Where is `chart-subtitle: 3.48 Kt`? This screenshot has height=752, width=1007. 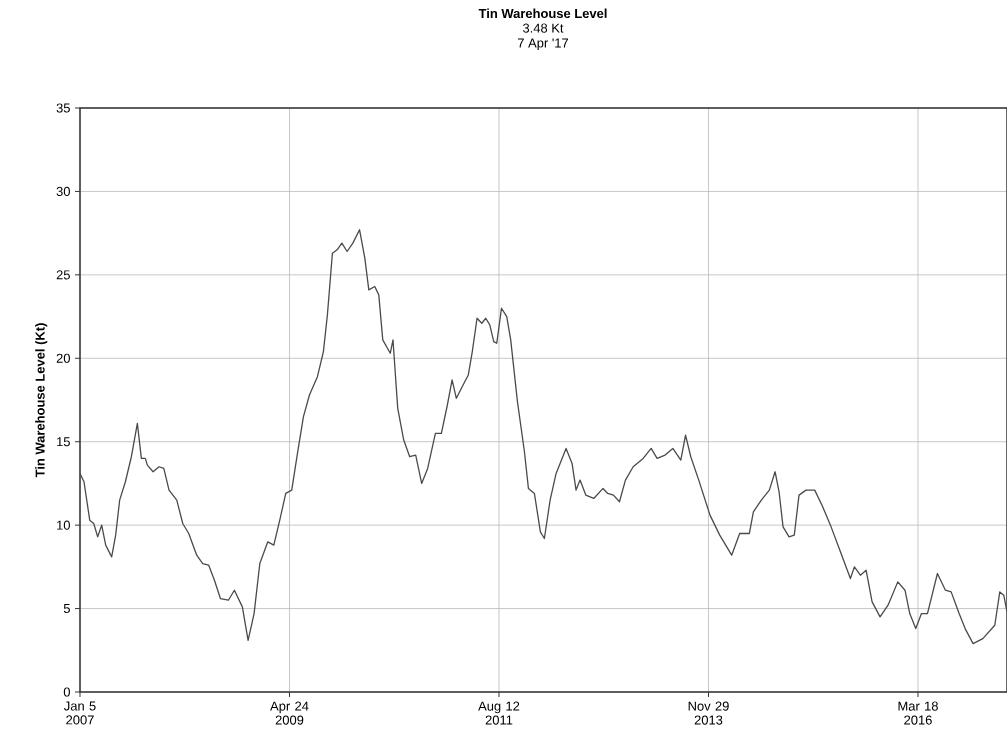
chart-subtitle: 3.48 Kt is located at coordinates (543, 28).